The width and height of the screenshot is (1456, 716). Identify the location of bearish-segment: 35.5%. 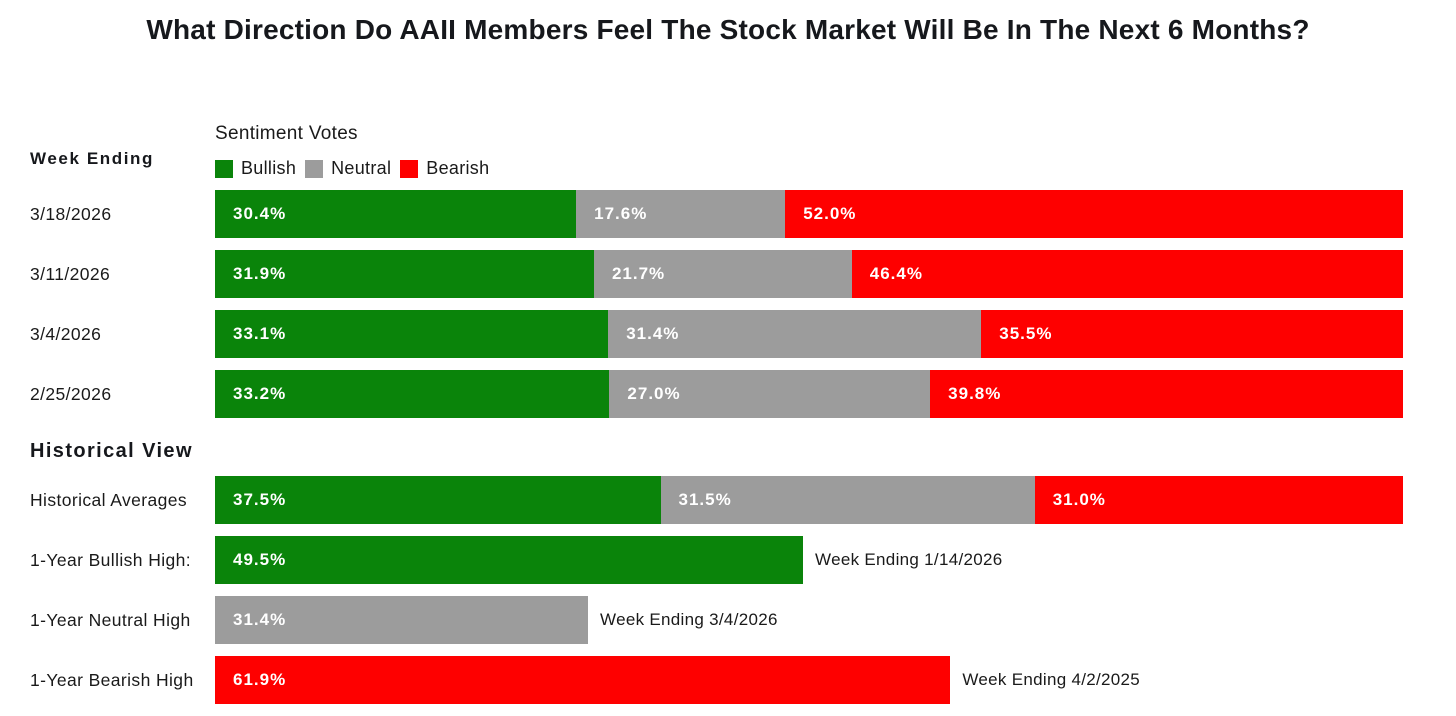
(1192, 334).